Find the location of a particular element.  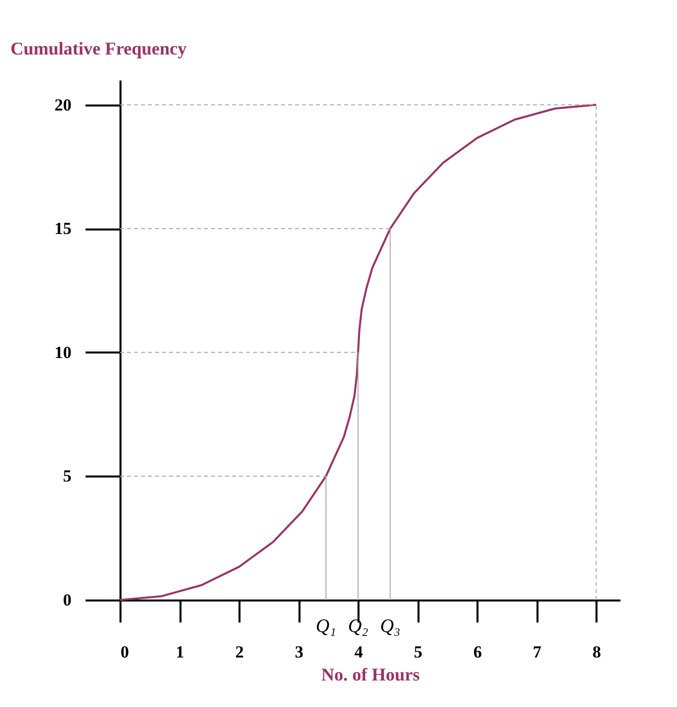

x-axis-title: No. of Hours is located at coordinates (370, 674).